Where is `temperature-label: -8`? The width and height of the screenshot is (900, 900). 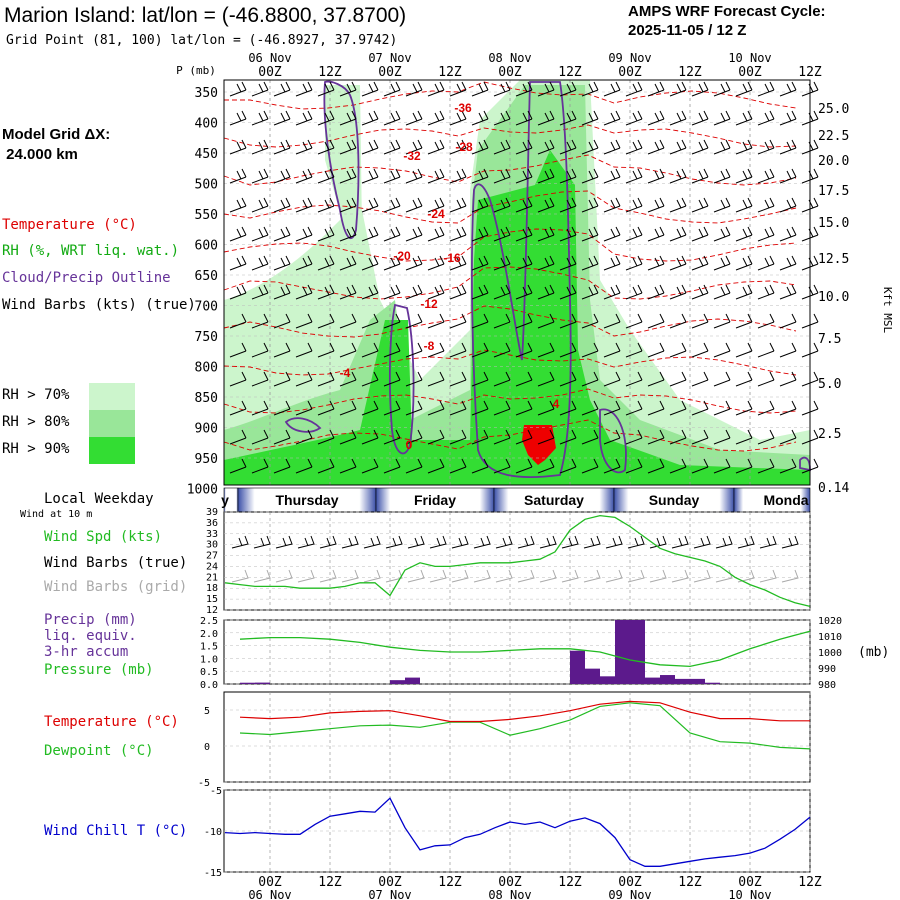 temperature-label: -8 is located at coordinates (429, 346).